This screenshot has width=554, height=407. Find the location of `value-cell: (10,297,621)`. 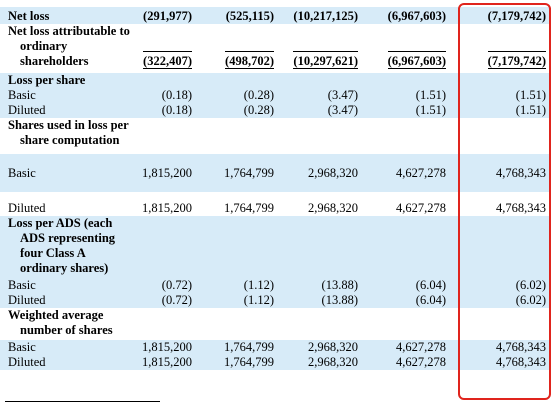

value-cell: (10,297,621) is located at coordinates (320, 48).